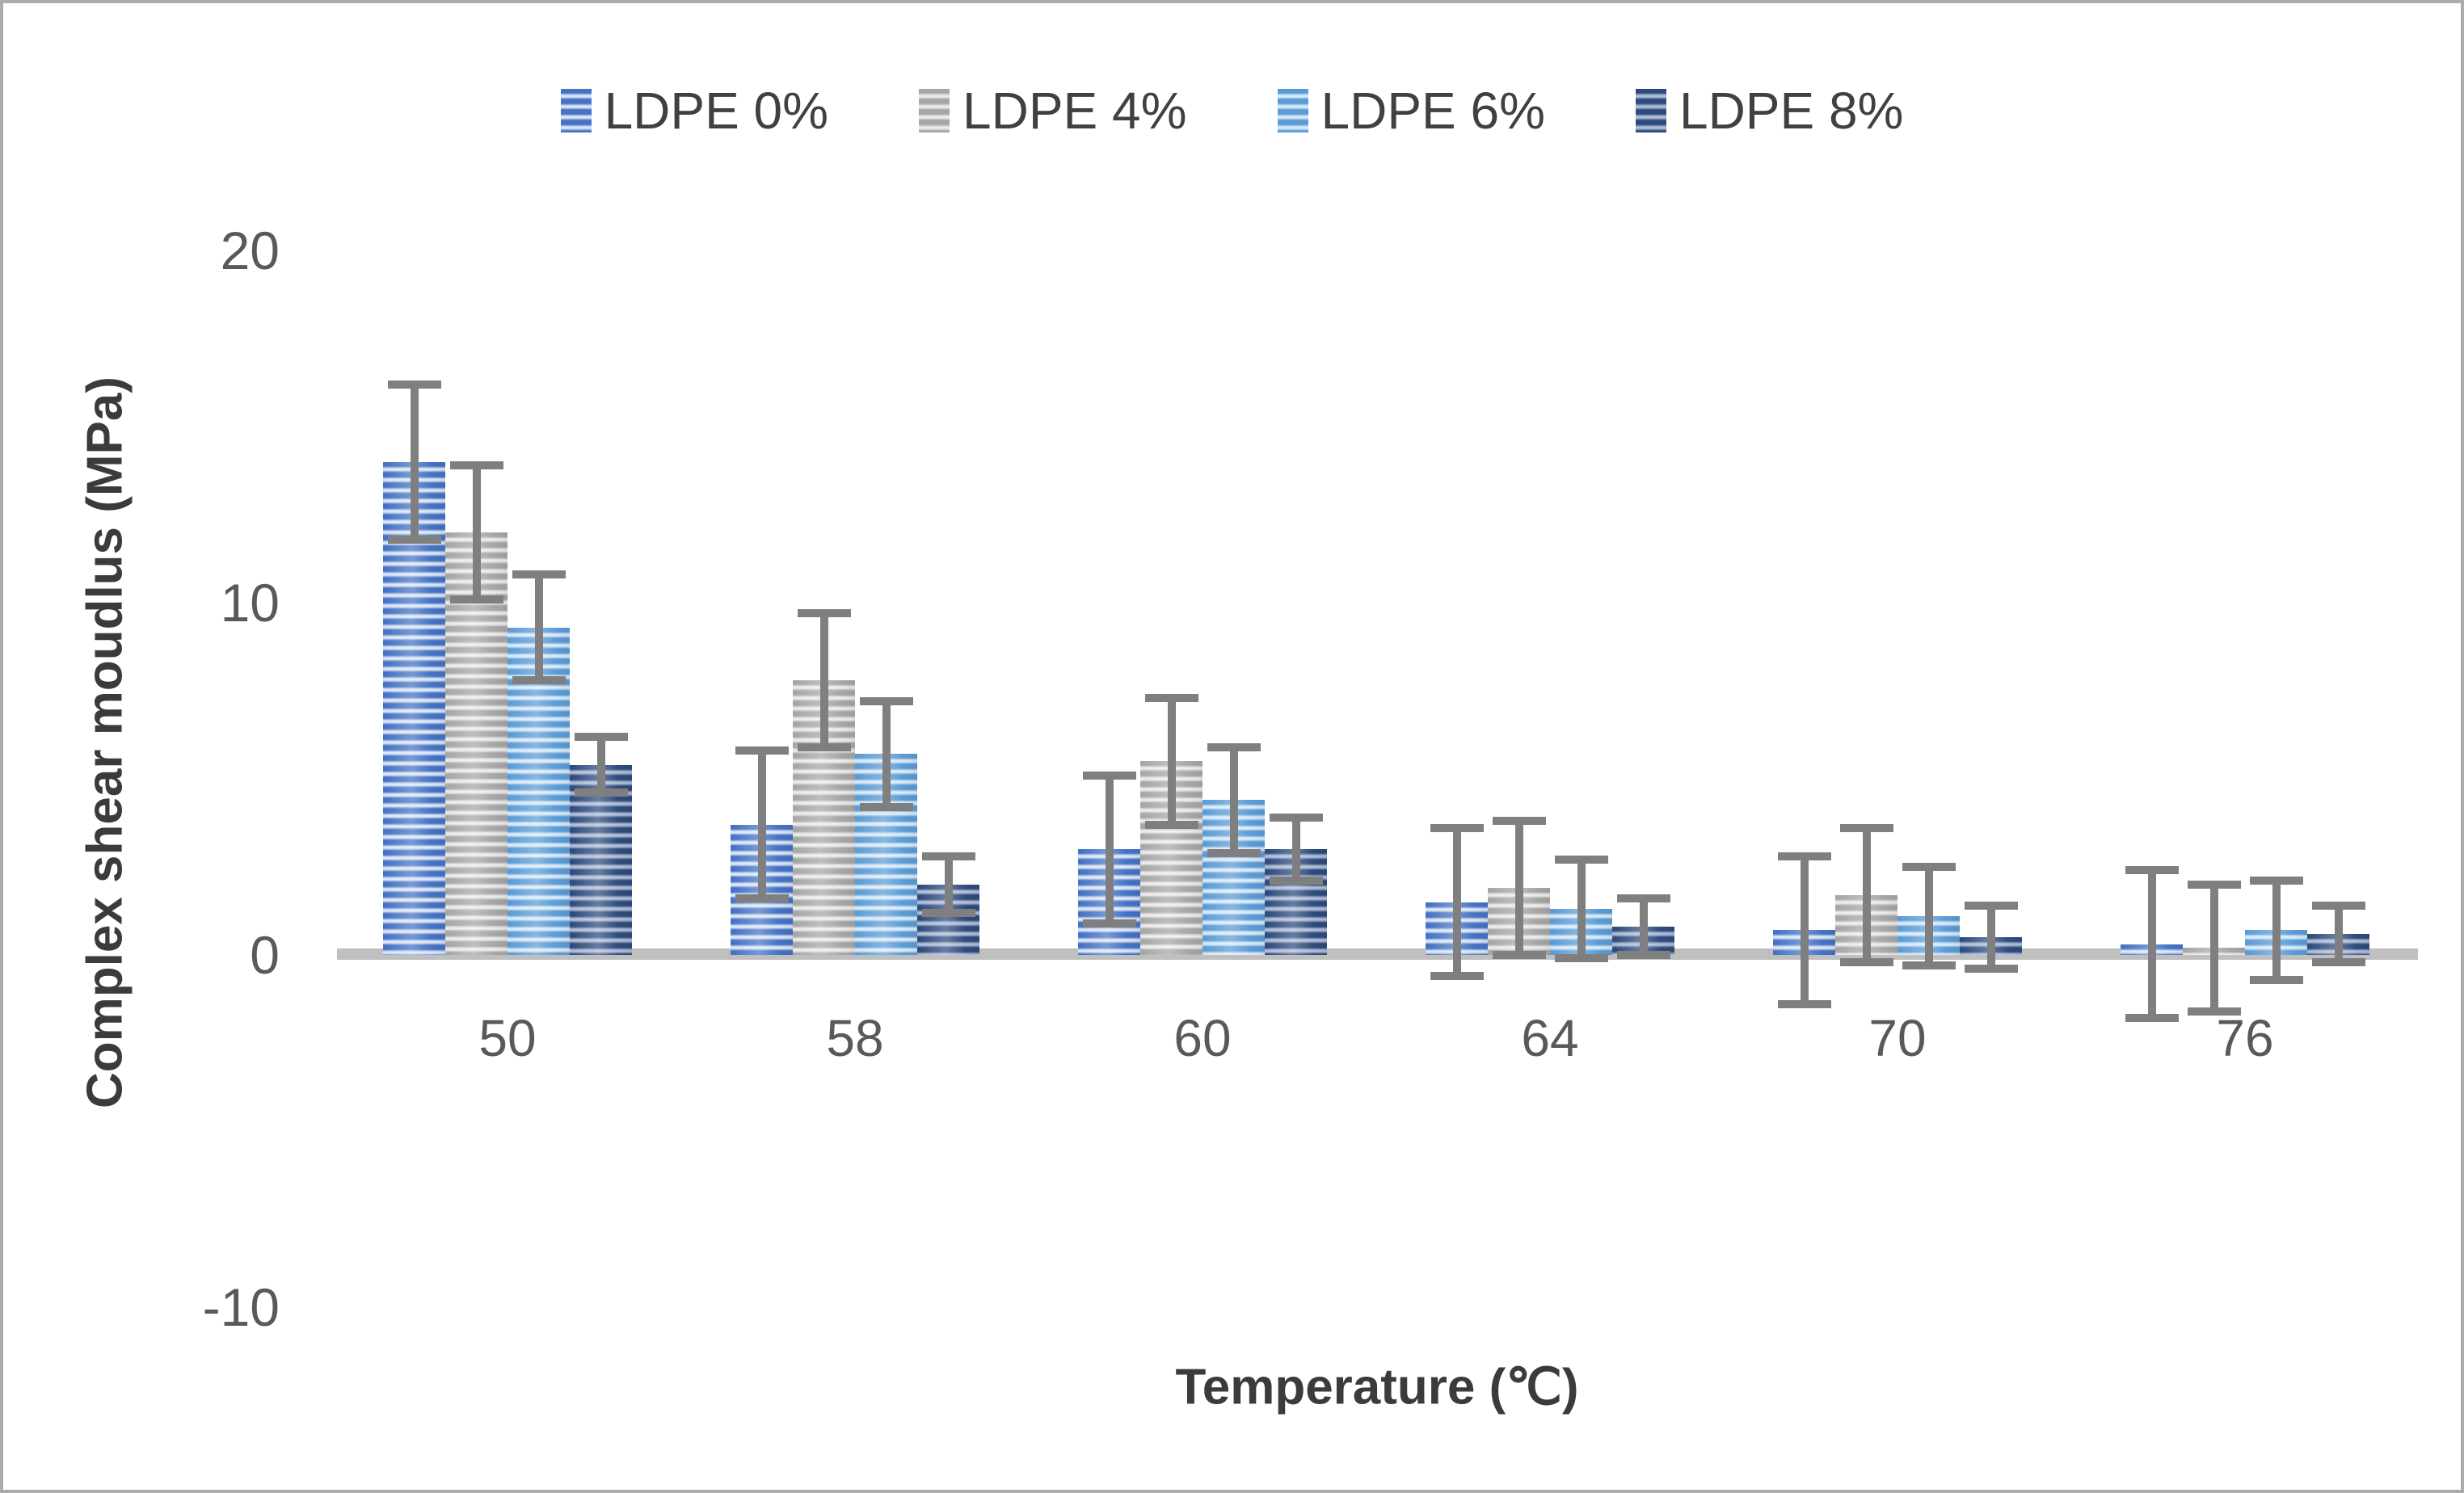  Describe the element at coordinates (1898, 1038) in the screenshot. I see `x-axis-tick-label: 70` at that location.